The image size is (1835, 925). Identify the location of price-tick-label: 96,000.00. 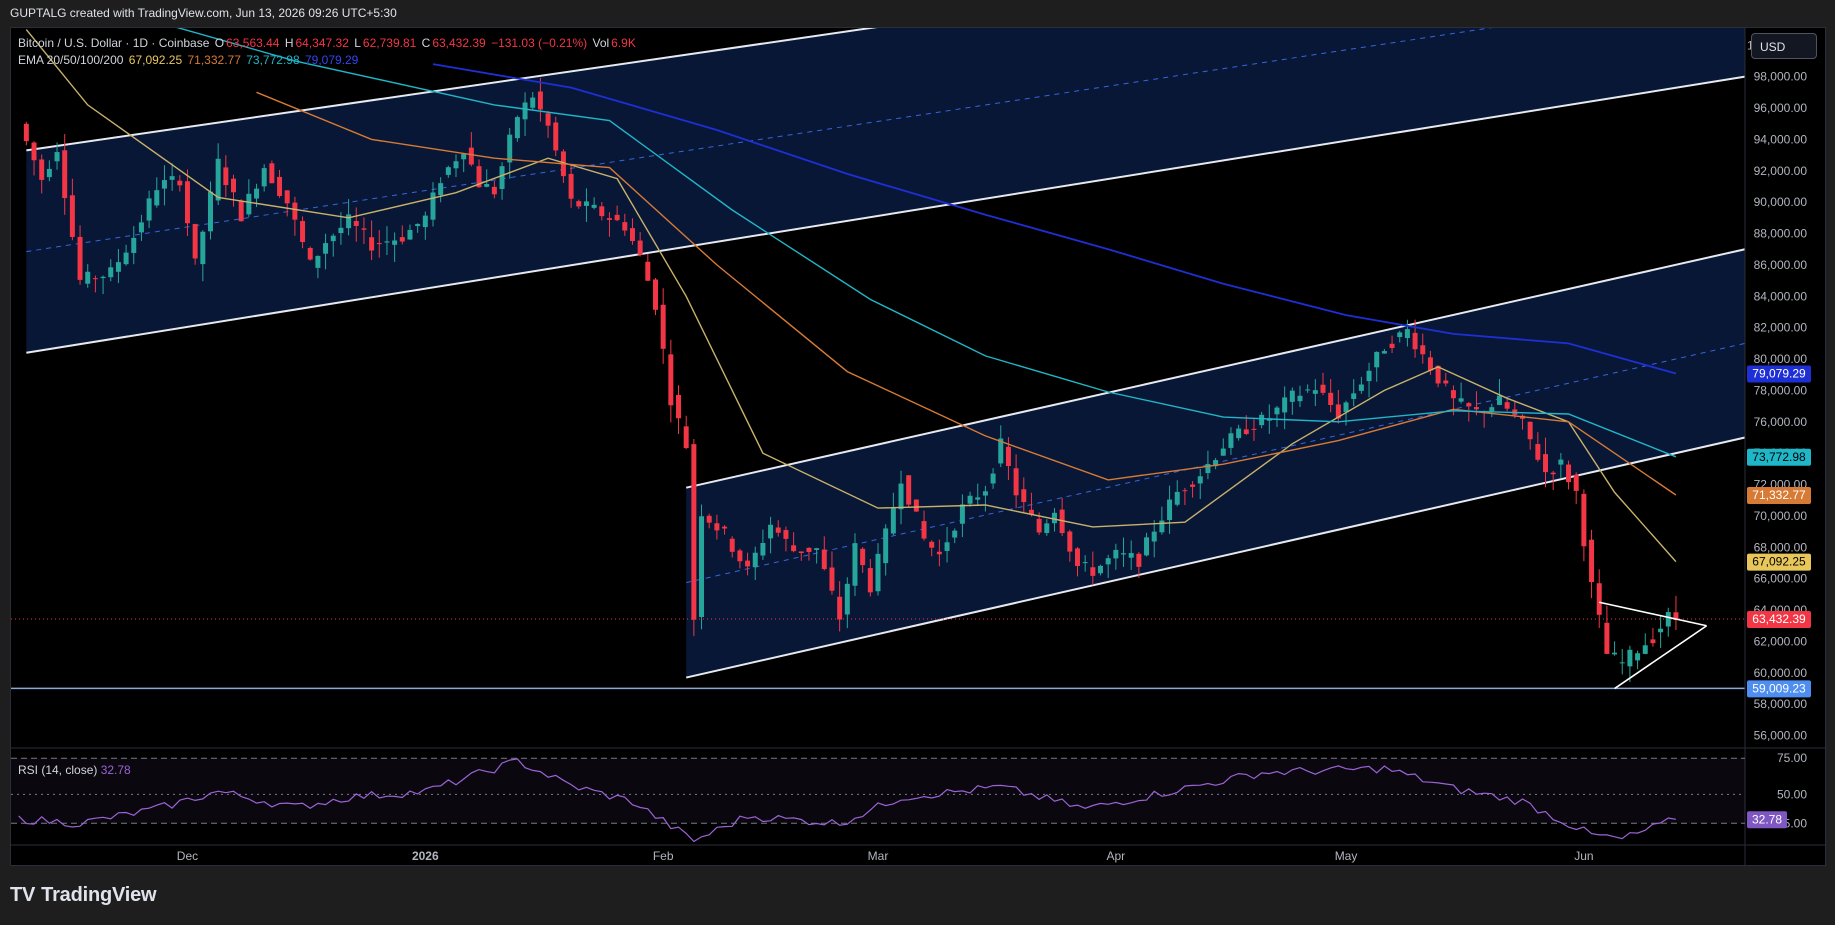
(1781, 108).